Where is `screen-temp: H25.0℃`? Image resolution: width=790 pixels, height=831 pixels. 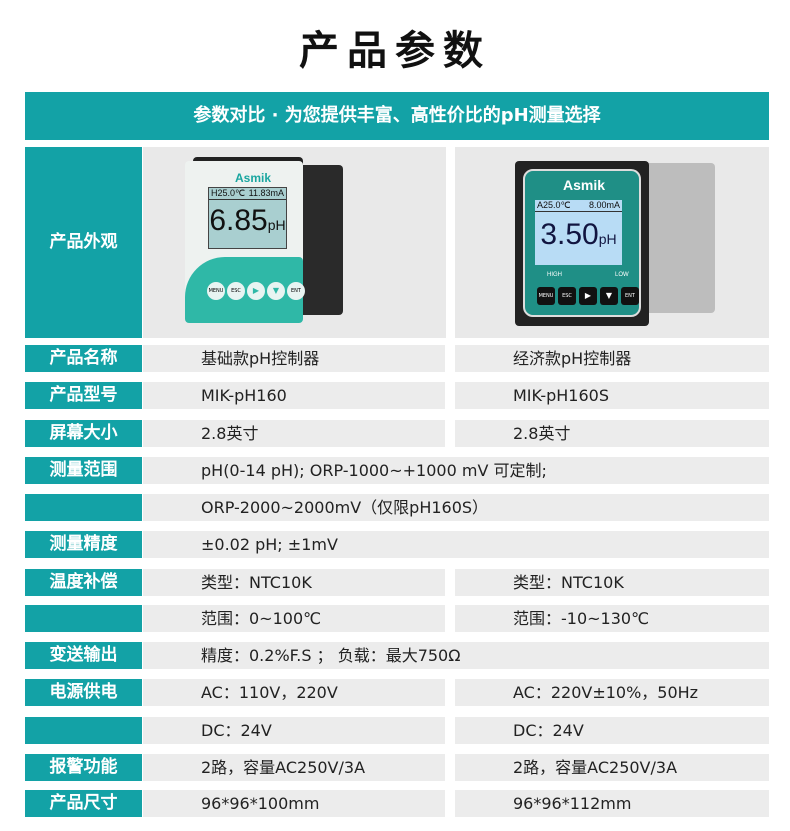 screen-temp: H25.0℃ is located at coordinates (228, 193).